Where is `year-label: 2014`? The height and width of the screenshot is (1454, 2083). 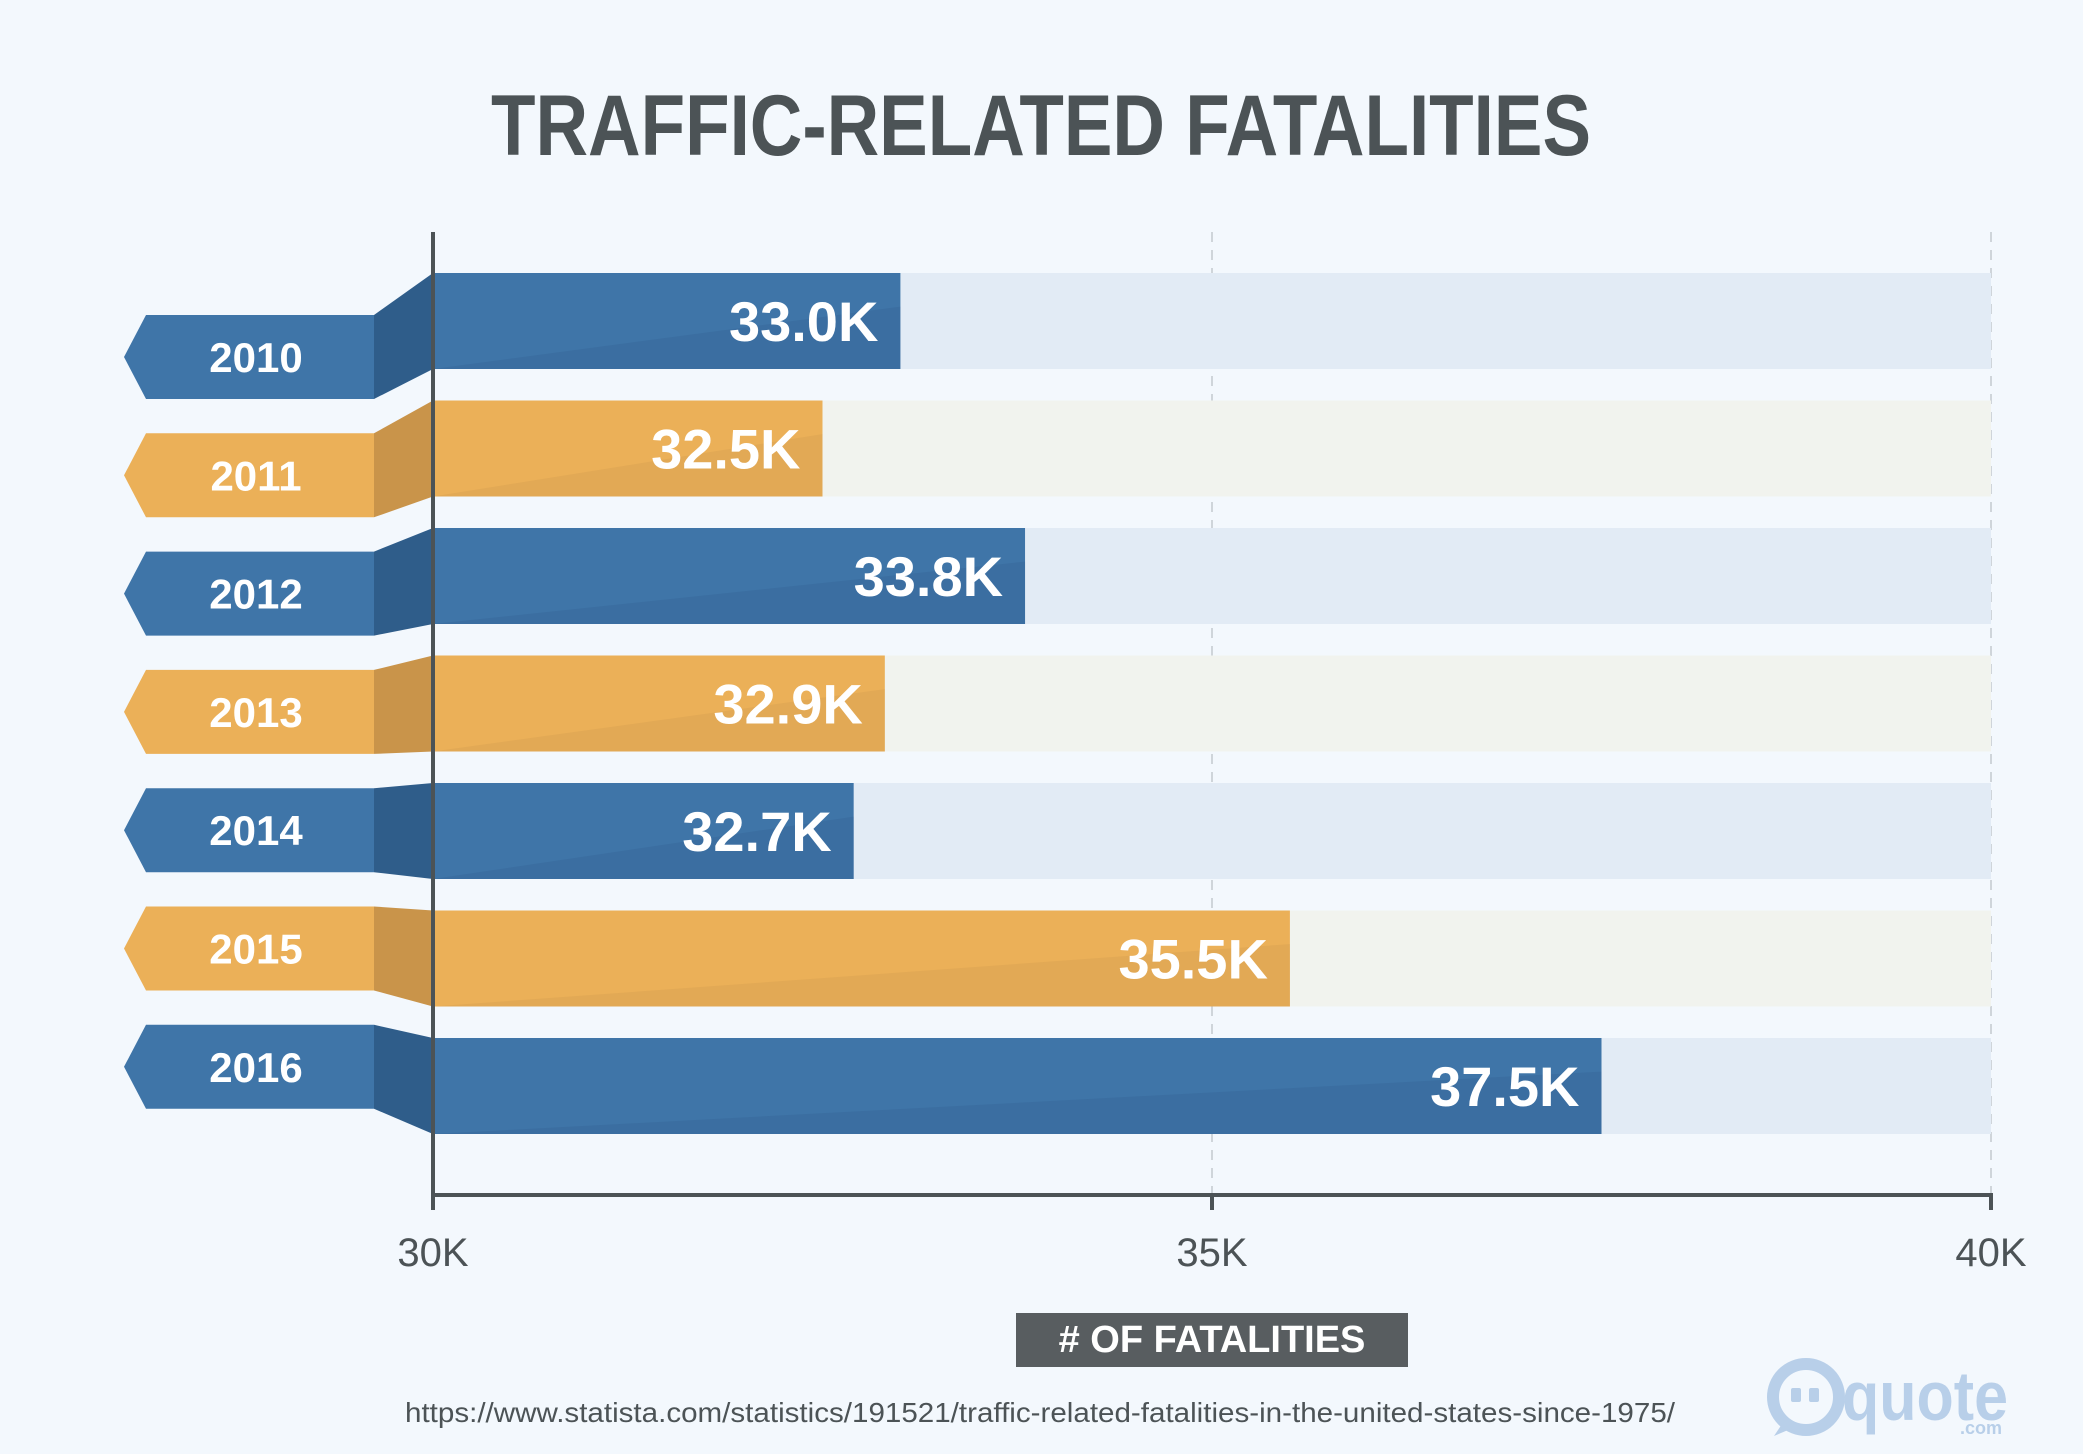
year-label: 2014 is located at coordinates (256, 830).